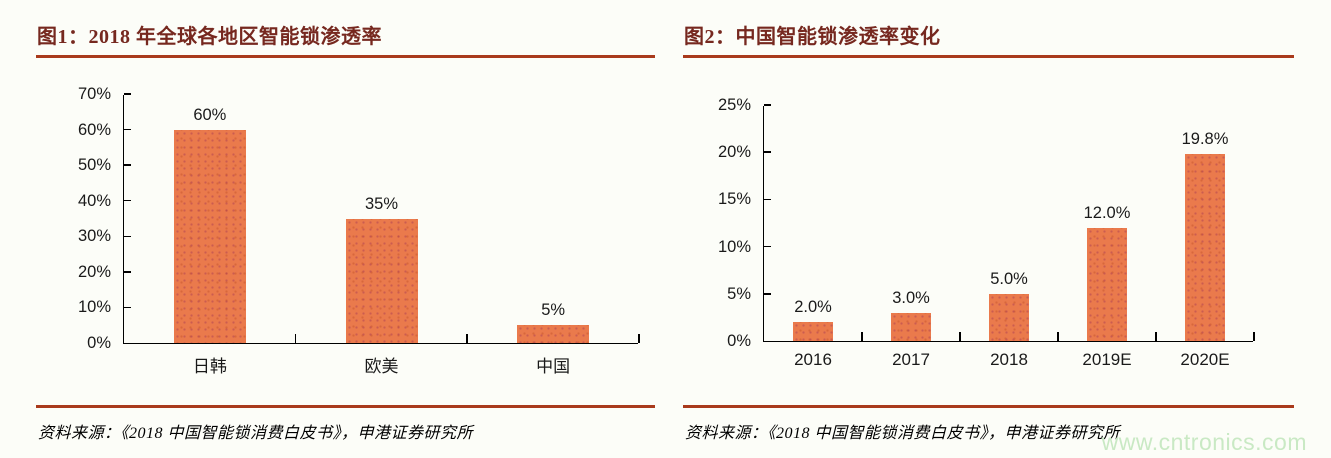 This screenshot has height=458, width=1331. I want to click on bar-value-label: 5%, so click(553, 310).